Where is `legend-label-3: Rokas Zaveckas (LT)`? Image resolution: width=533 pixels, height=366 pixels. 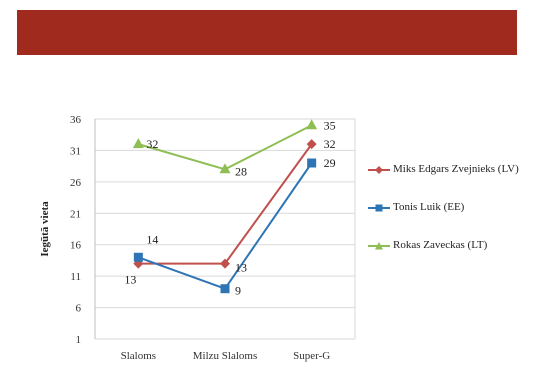 legend-label-3: Rokas Zaveckas (LT) is located at coordinates (440, 245).